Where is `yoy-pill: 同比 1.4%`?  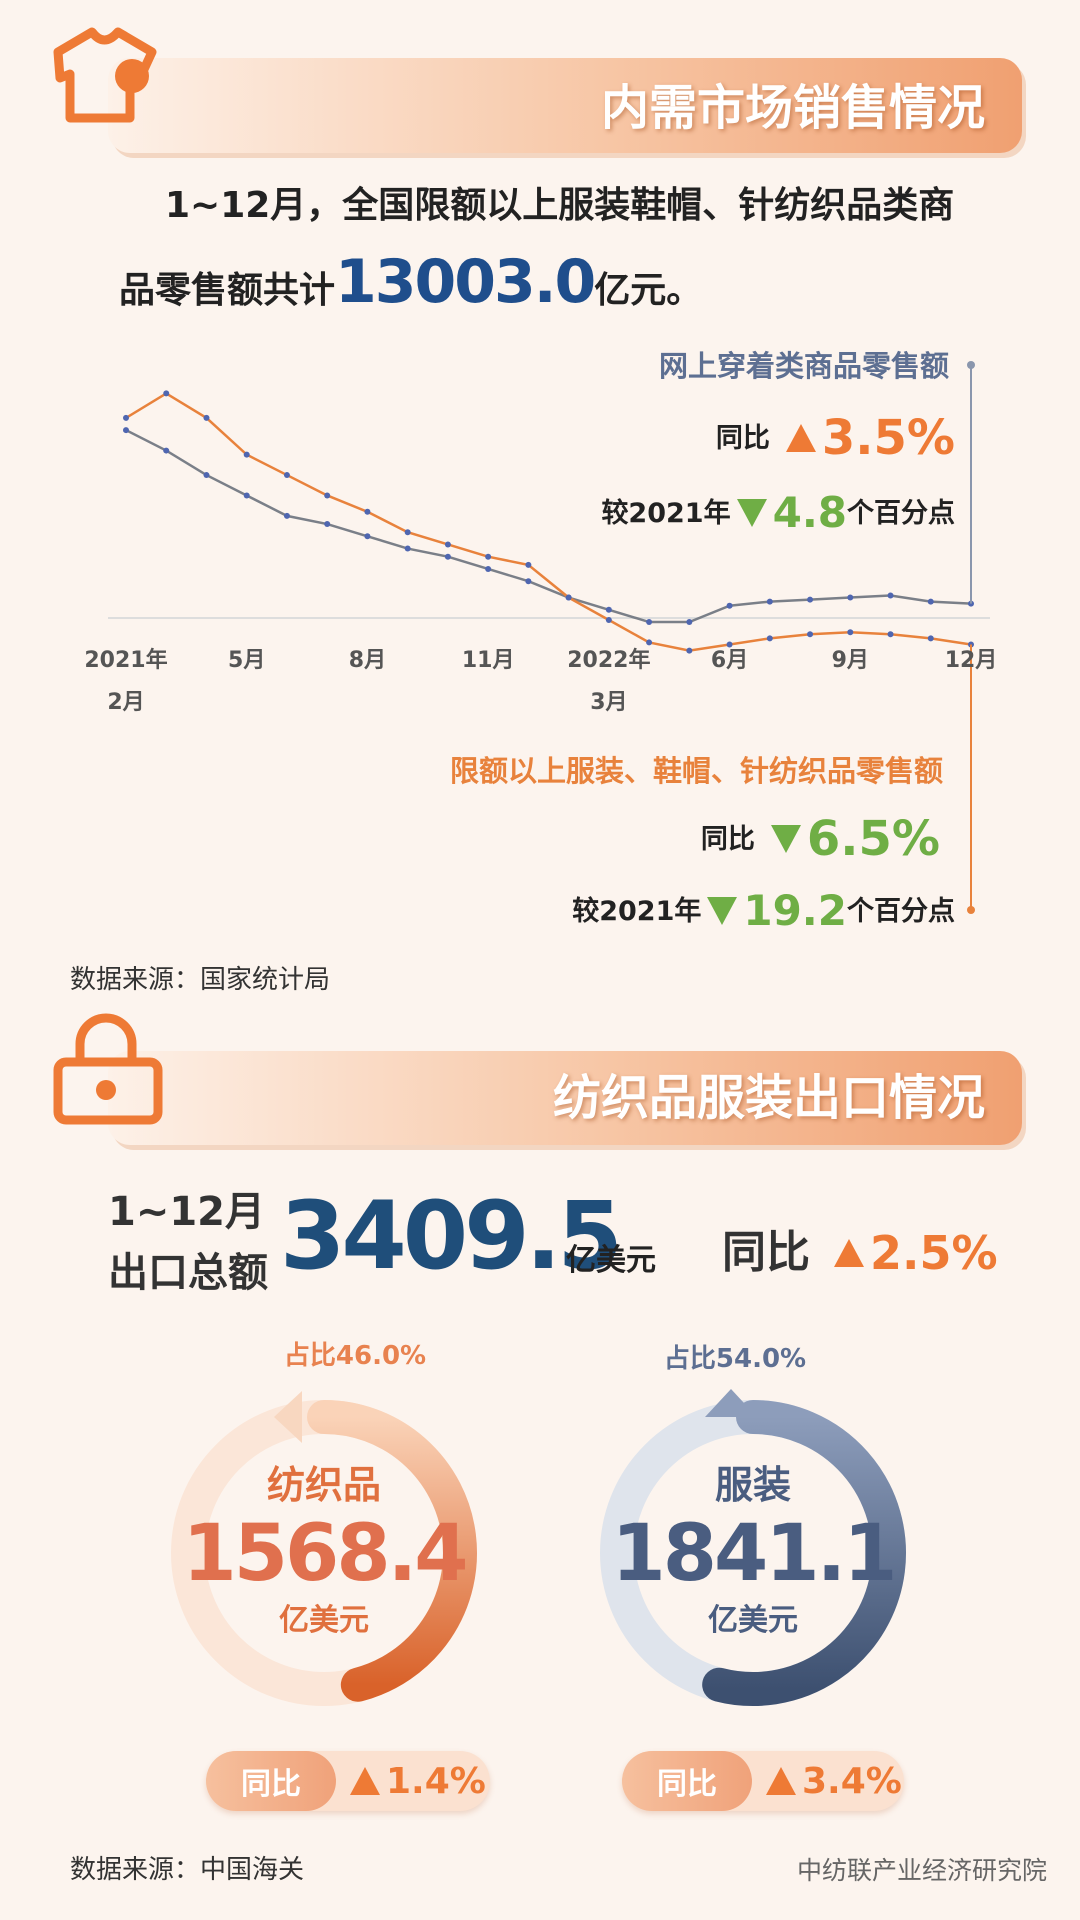
yoy-pill: 同比 1.4% is located at coordinates (348, 1781).